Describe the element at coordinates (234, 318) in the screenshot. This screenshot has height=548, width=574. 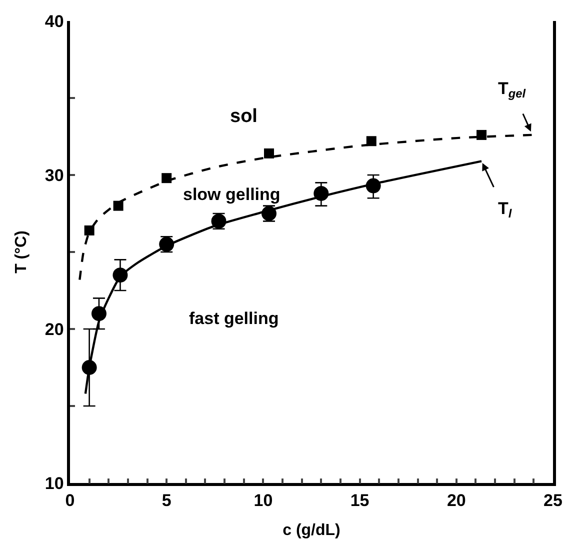
I see `annotation: fast gelling` at that location.